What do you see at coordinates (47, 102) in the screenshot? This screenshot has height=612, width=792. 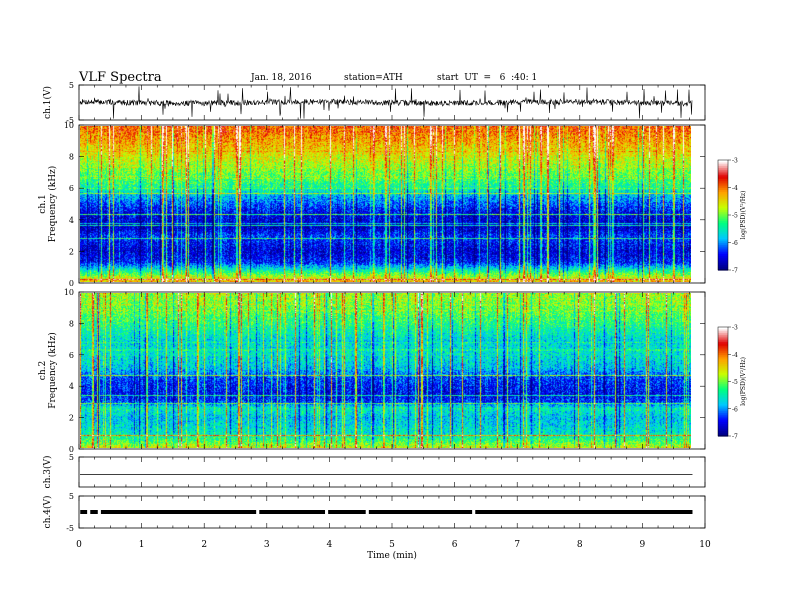 I see `ch1-waveform-ylabel: ch.1(V)` at bounding box center [47, 102].